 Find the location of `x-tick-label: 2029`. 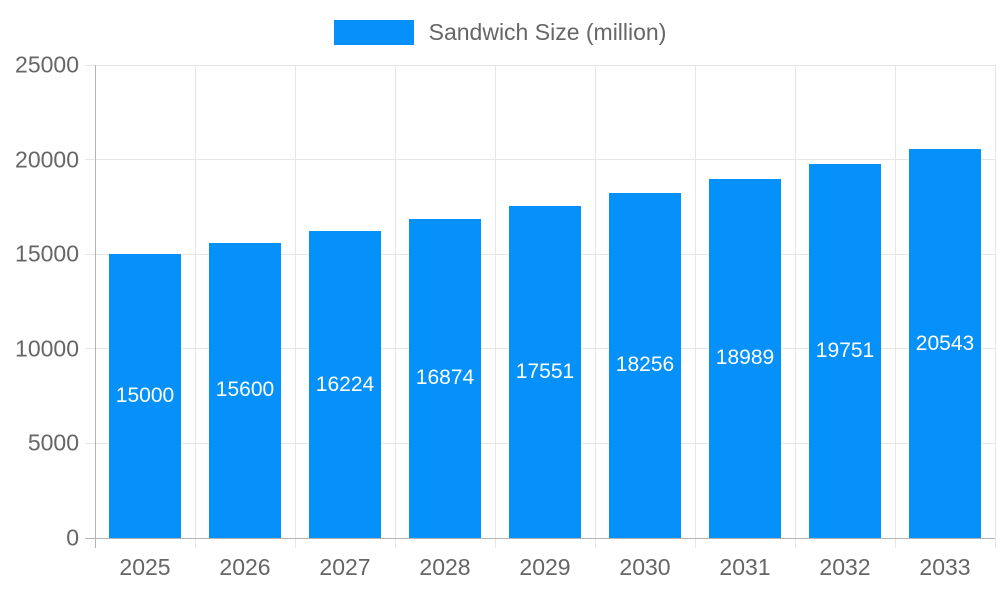

x-tick-label: 2029 is located at coordinates (545, 567).